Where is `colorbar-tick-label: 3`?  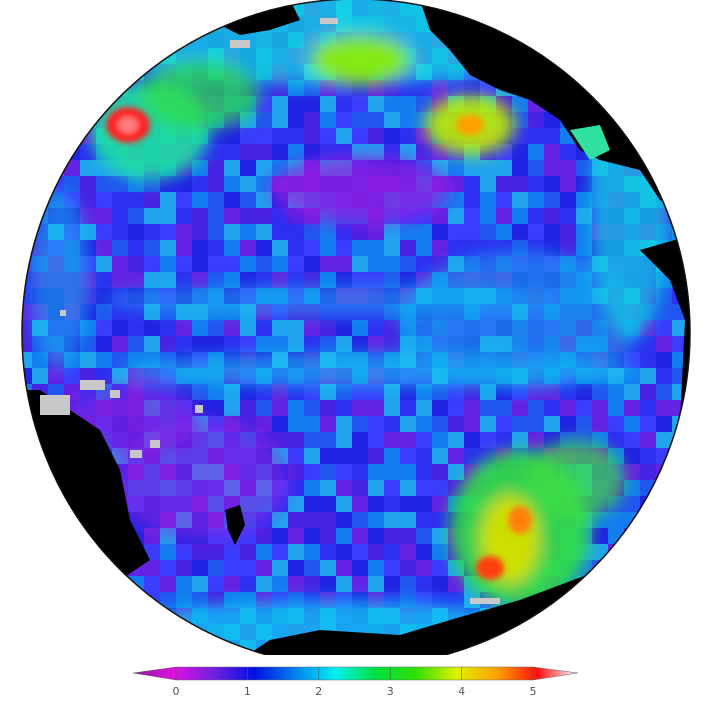
colorbar-tick-label: 3 is located at coordinates (390, 691).